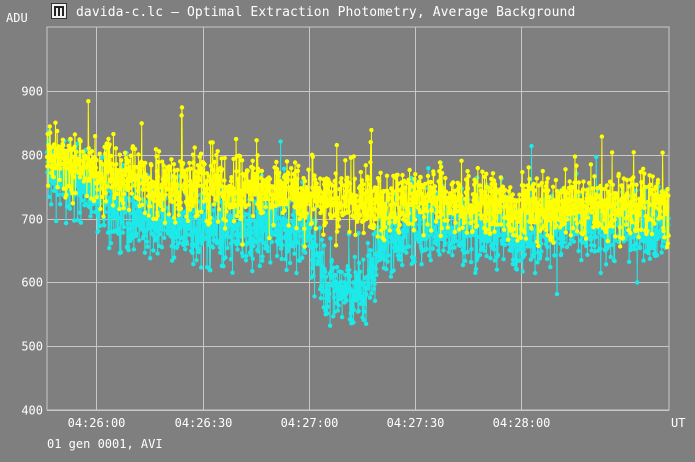  Describe the element at coordinates (522, 423) in the screenshot. I see `x-tick-label: 04:28:00` at that location.